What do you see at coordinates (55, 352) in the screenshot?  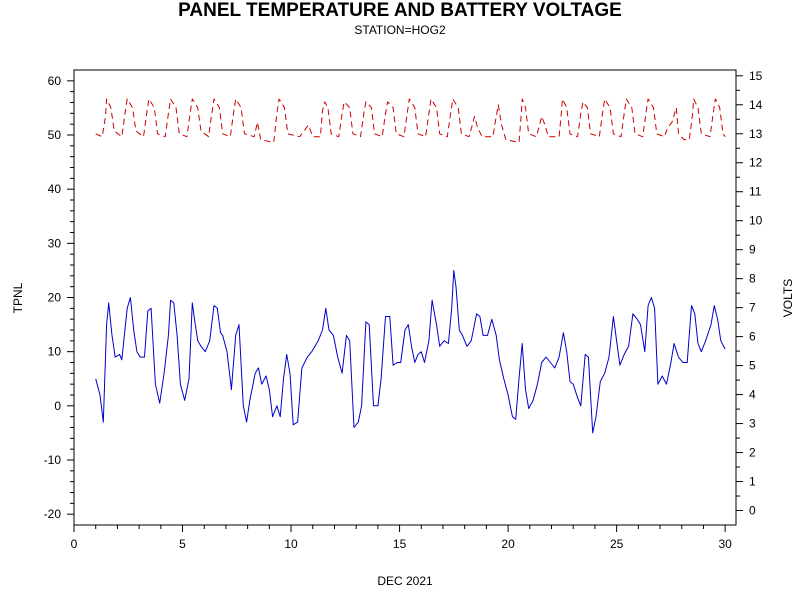 I see `y-left-tick-label: 10` at bounding box center [55, 352].